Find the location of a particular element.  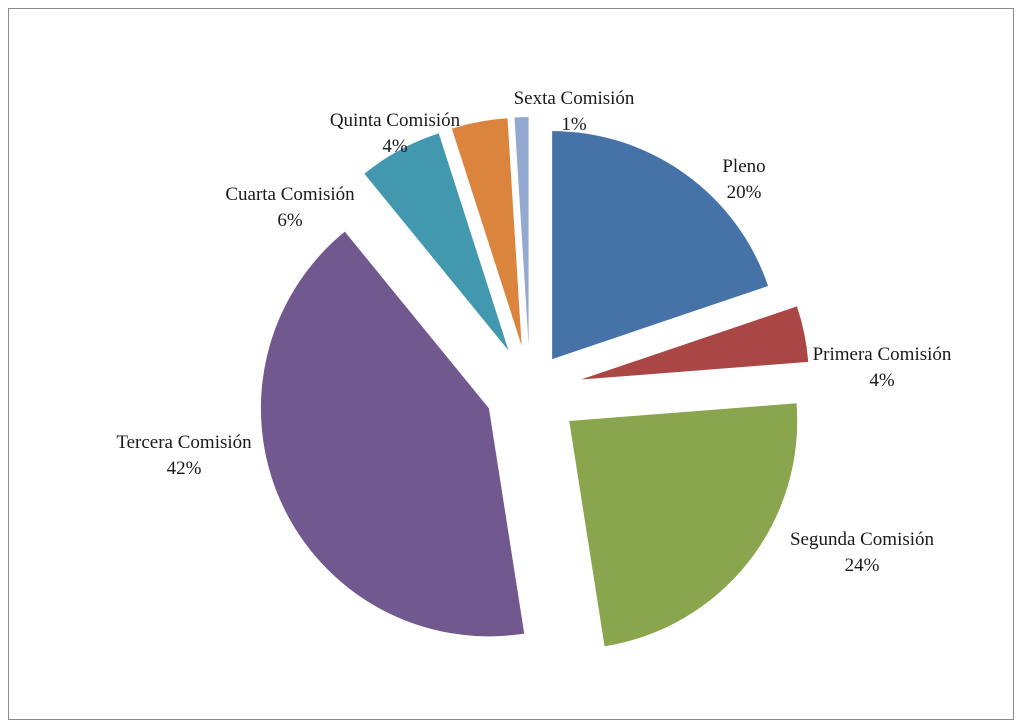

pie-slice-sexta-comision is located at coordinates (521, 231).